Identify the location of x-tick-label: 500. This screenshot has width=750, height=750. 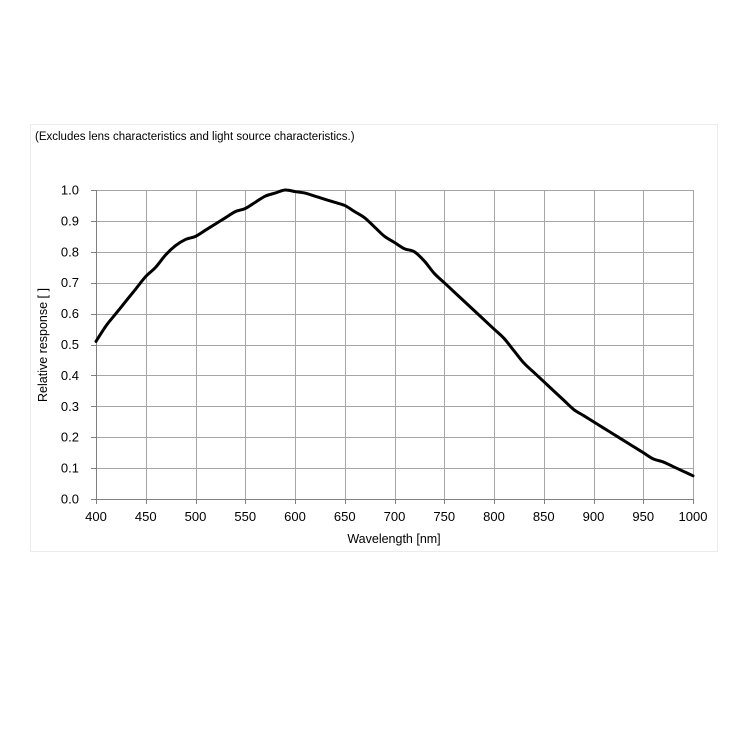
(196, 516).